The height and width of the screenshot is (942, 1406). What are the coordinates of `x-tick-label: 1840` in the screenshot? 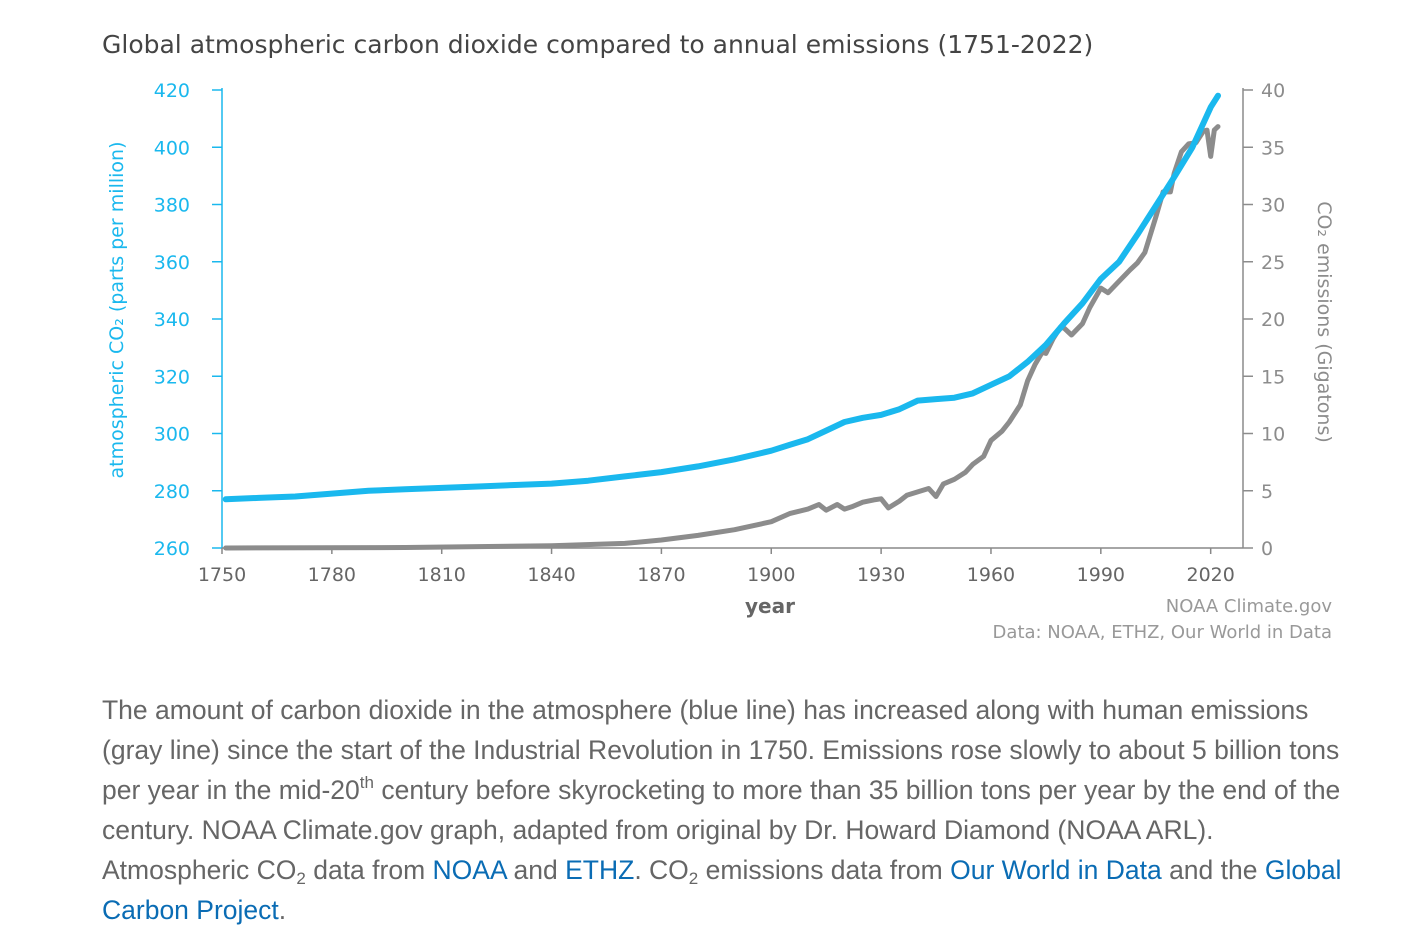 It's located at (551, 575).